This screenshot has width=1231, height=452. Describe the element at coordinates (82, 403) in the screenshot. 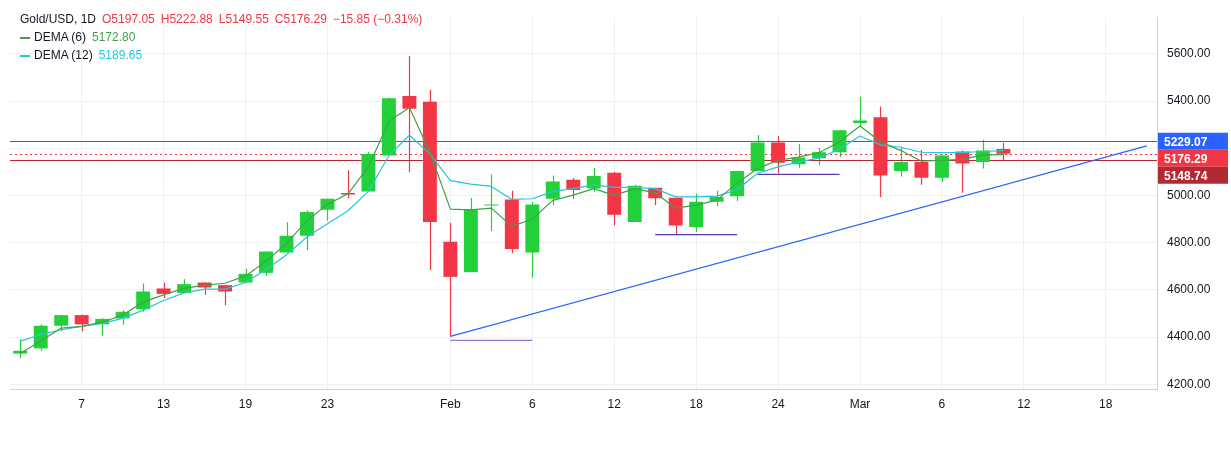

I see `x-tick-label: 7` at that location.